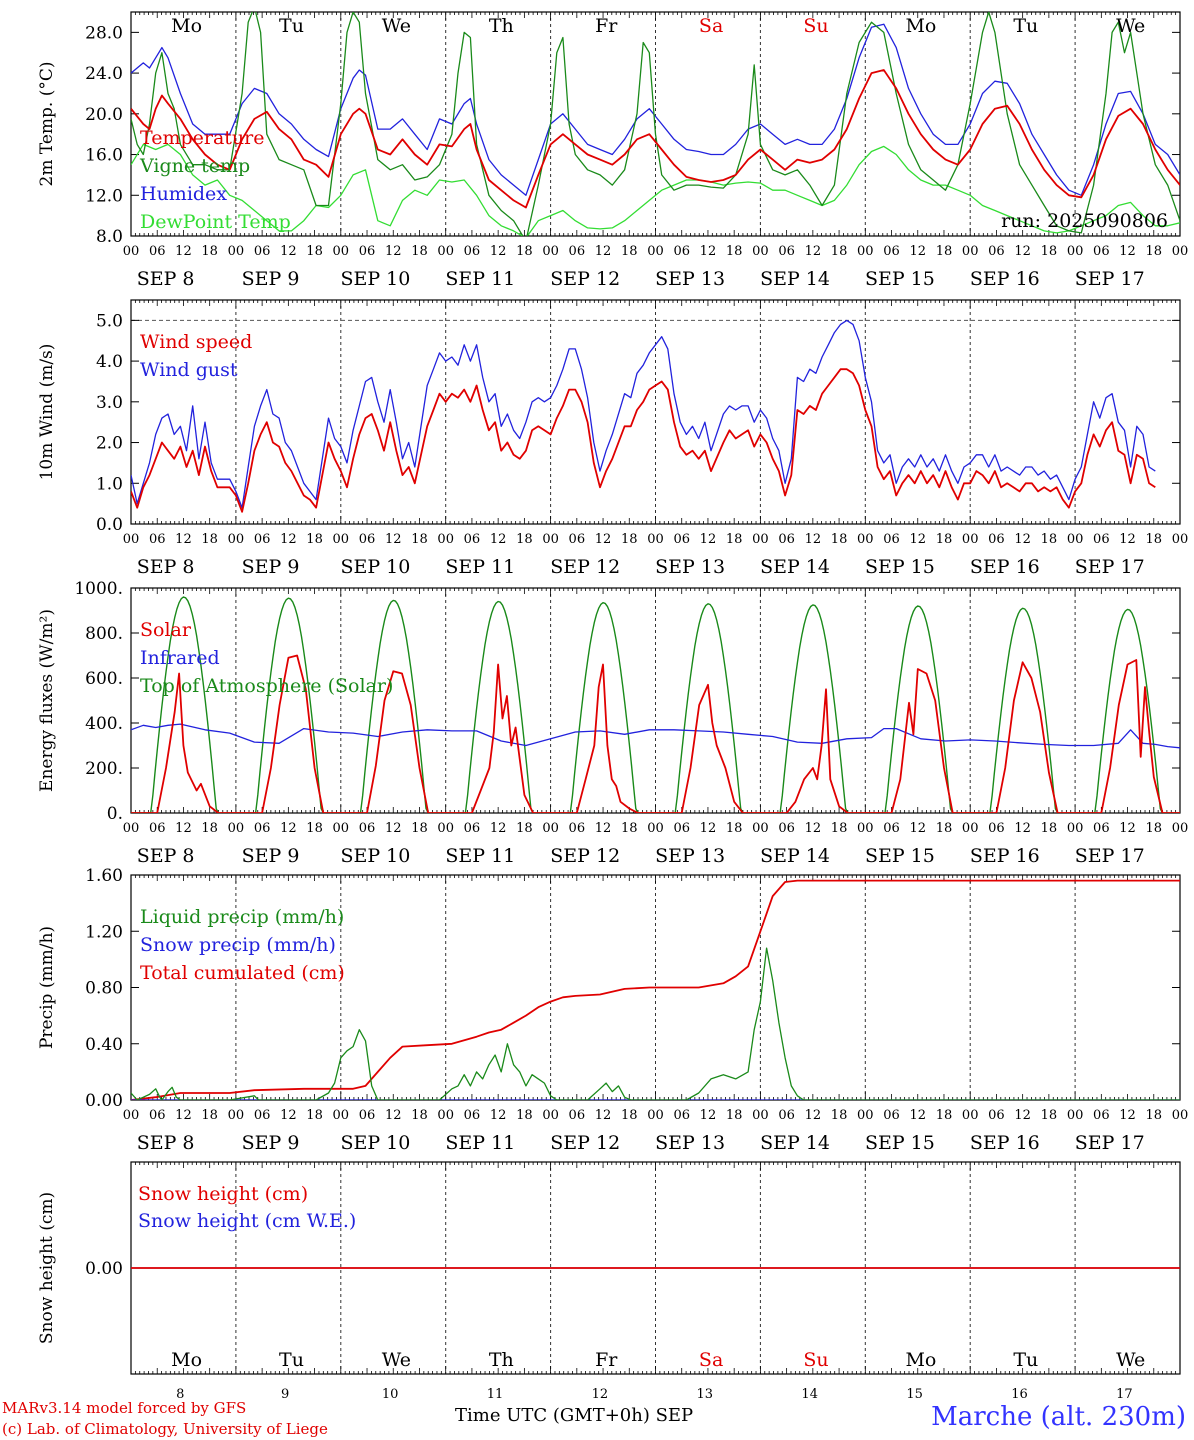 The width and height of the screenshot is (1194, 1440). Describe the element at coordinates (180, 658) in the screenshot. I see `legend-entry: Infrared` at that location.